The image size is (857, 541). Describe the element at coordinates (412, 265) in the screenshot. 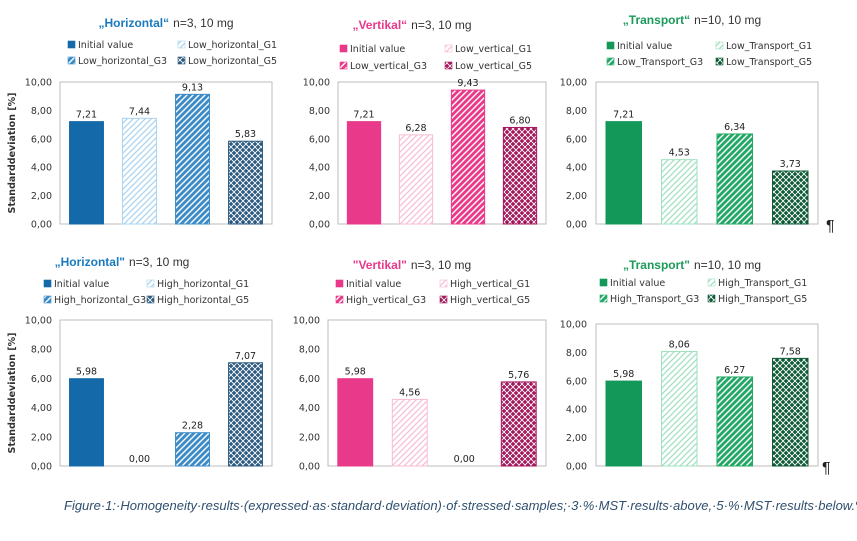

I see `chart-title: "Vertikal" n=3, 10 mg` at that location.